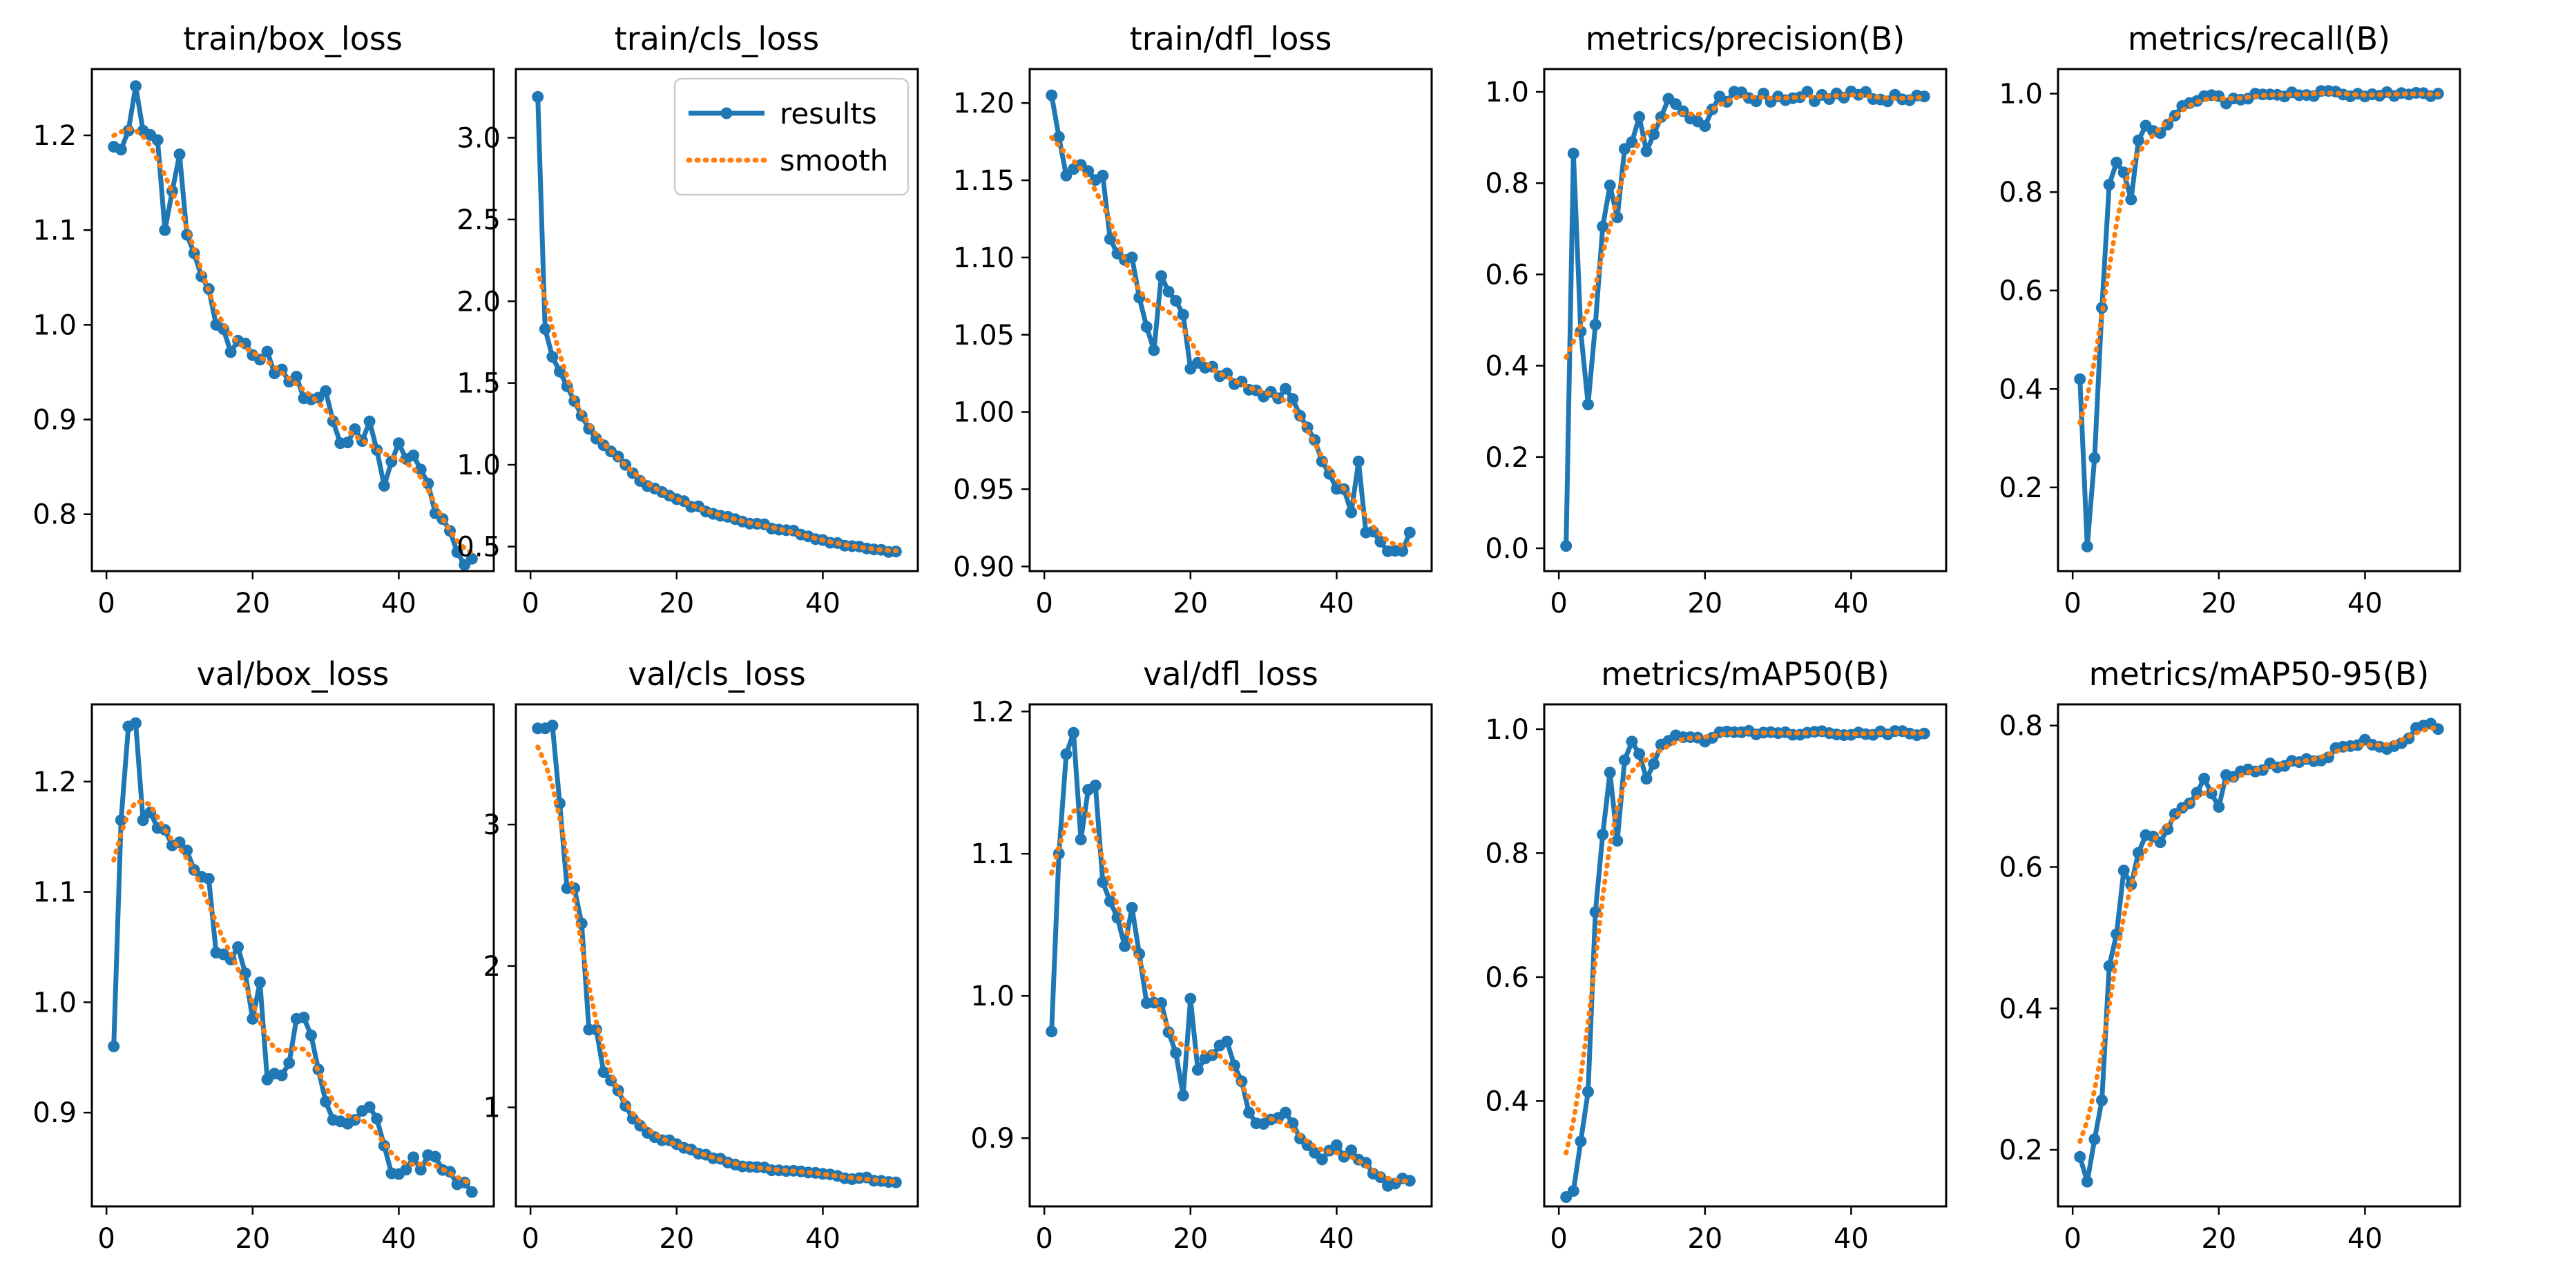  I want to click on y-tick-label: 1.00, so click(984, 413).